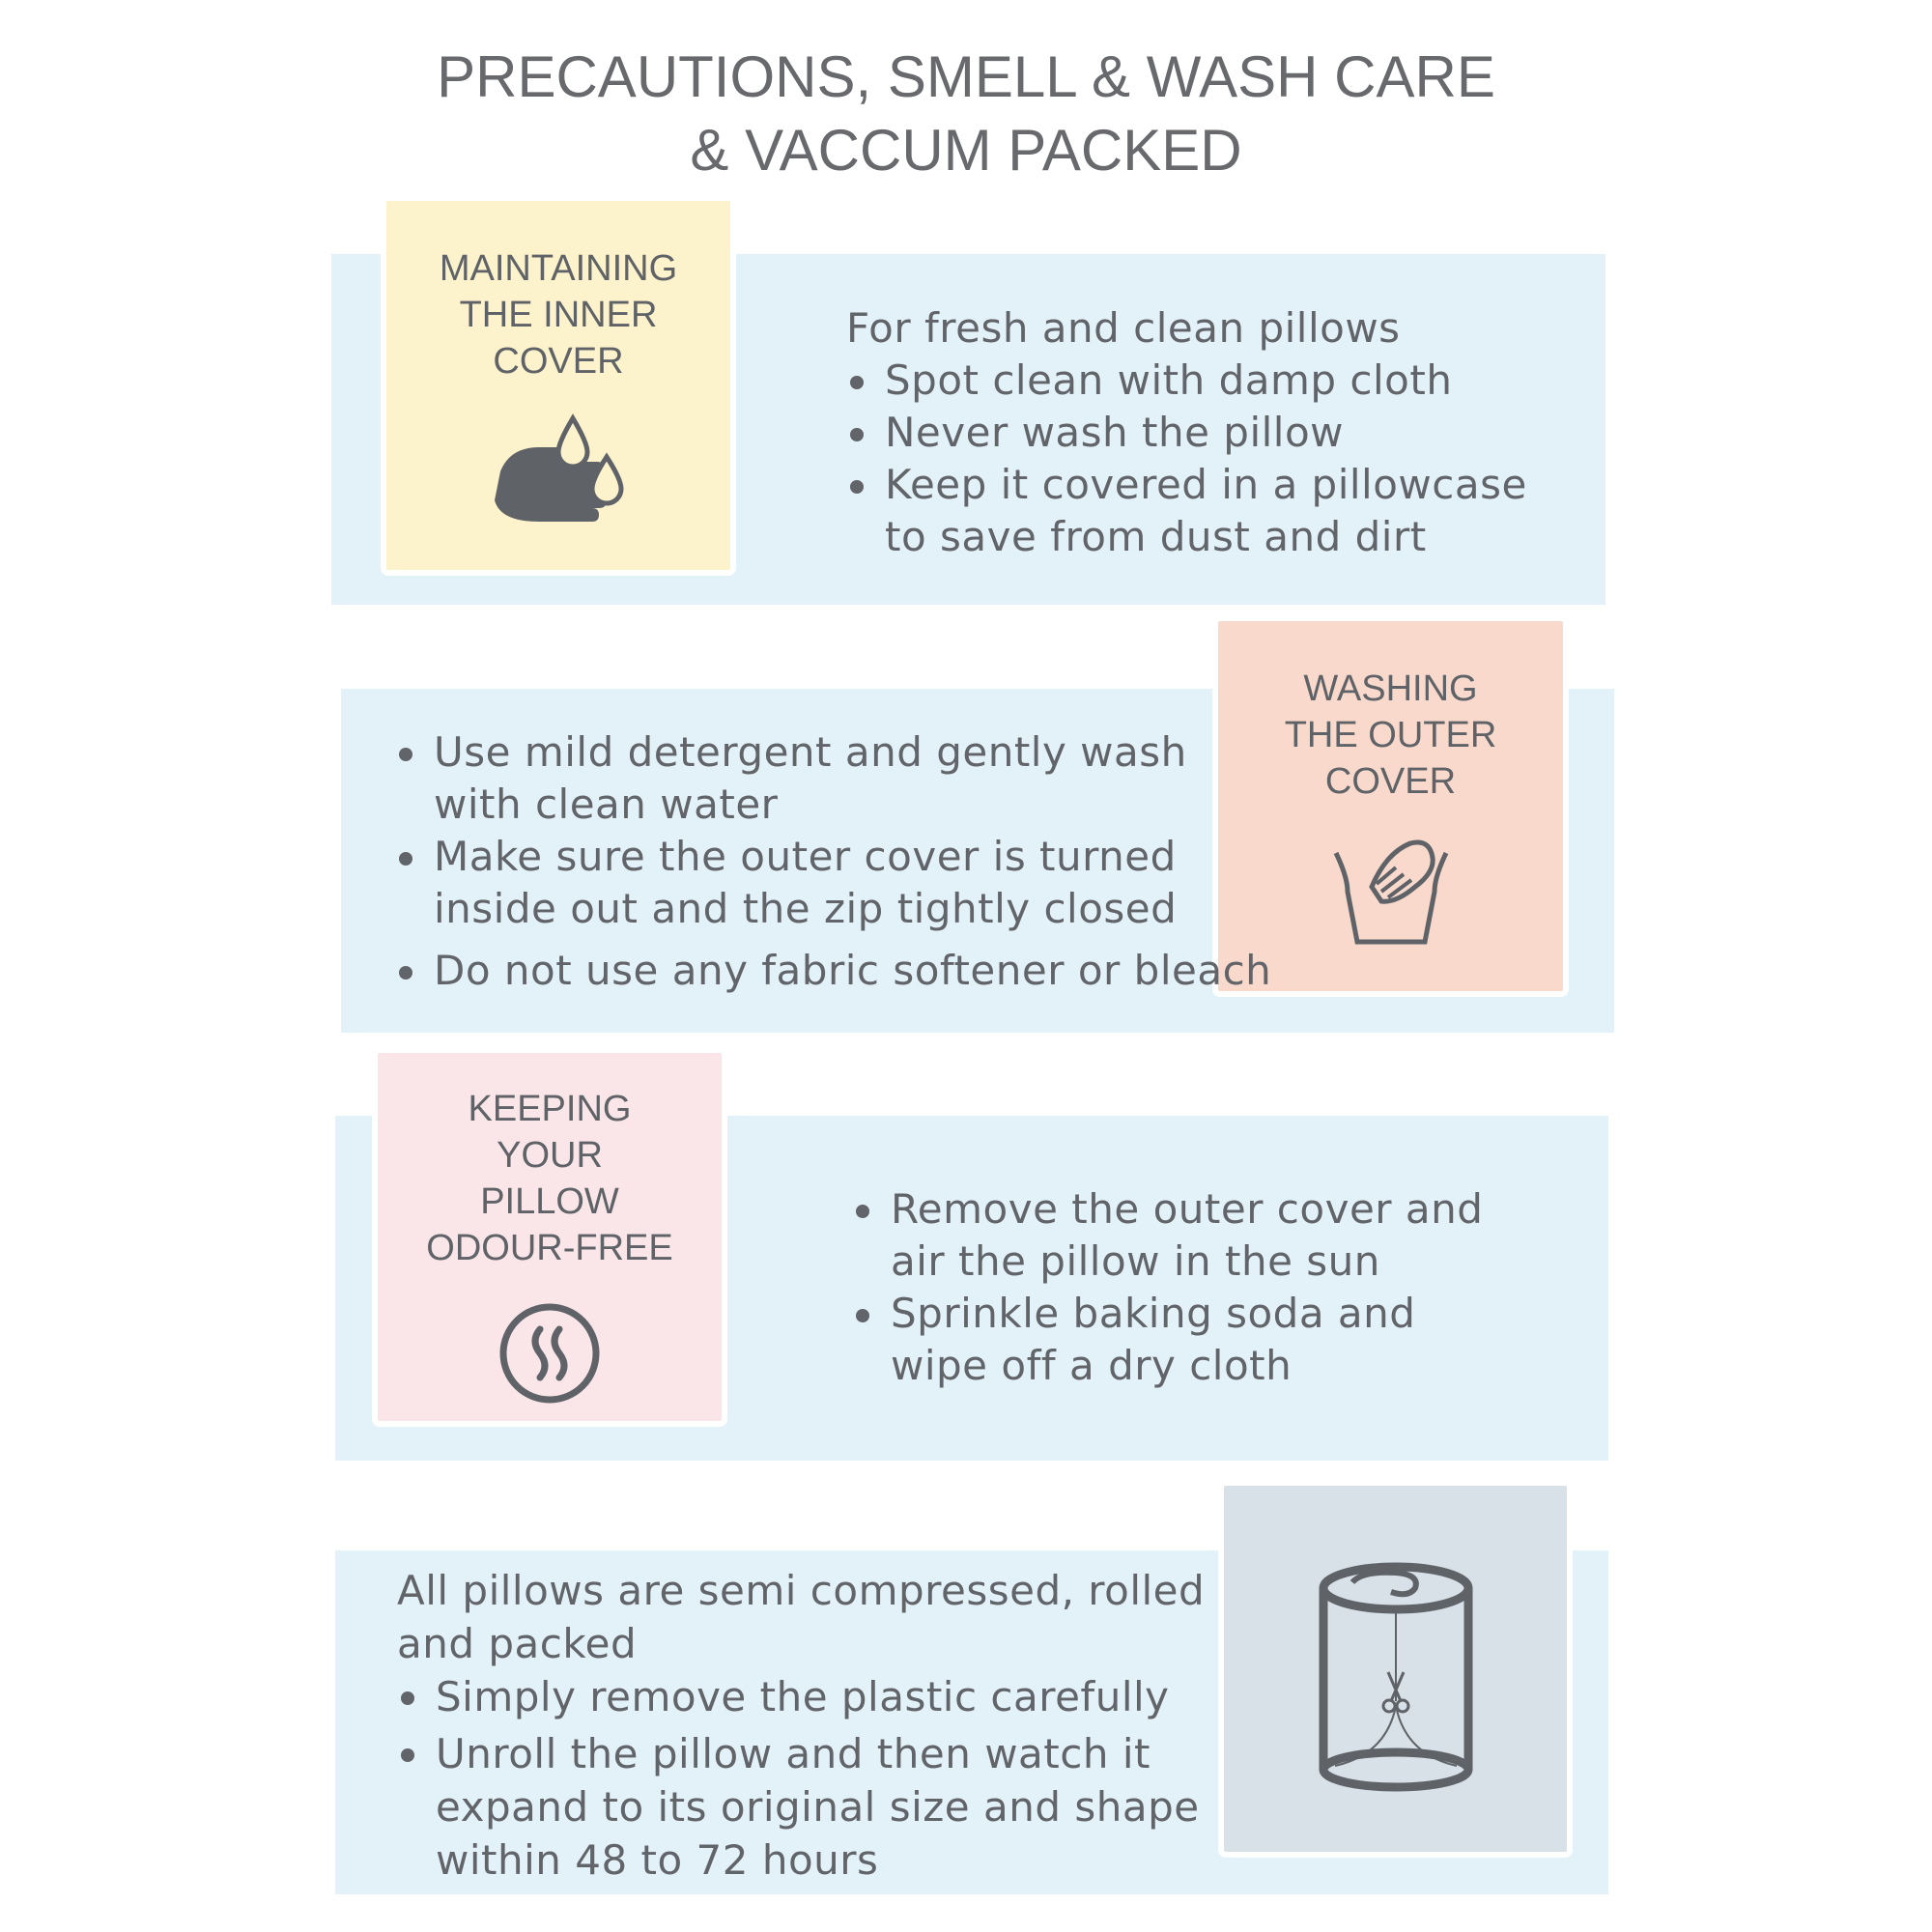 This screenshot has width=1932, height=1932. Describe the element at coordinates (558, 385) in the screenshot. I see `inner-cover-card: MAINTAINING THE INNER COVER` at that location.